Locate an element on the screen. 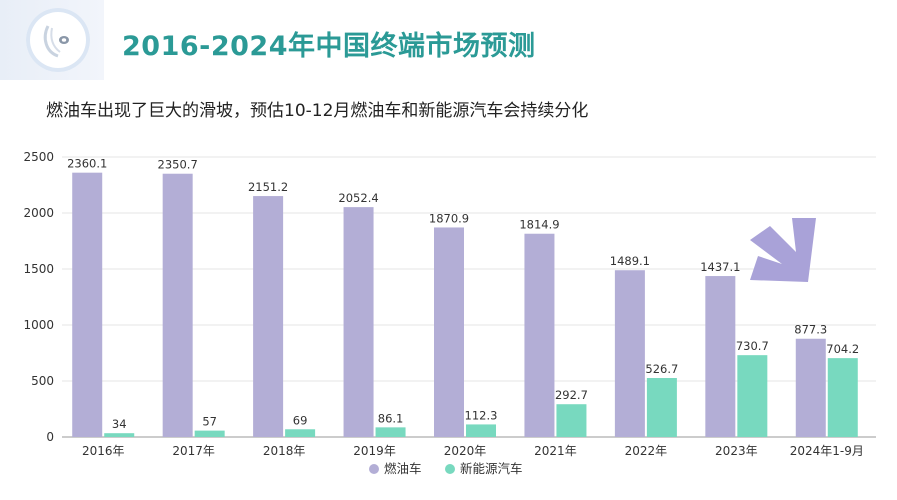 The height and width of the screenshot is (500, 897). nev-data-label: 292.7 is located at coordinates (571, 395).